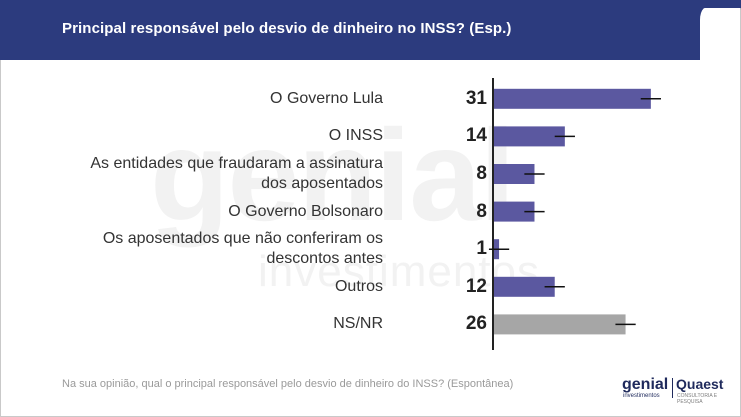  Describe the element at coordinates (476, 286) in the screenshot. I see `value-label-5: 12` at that location.